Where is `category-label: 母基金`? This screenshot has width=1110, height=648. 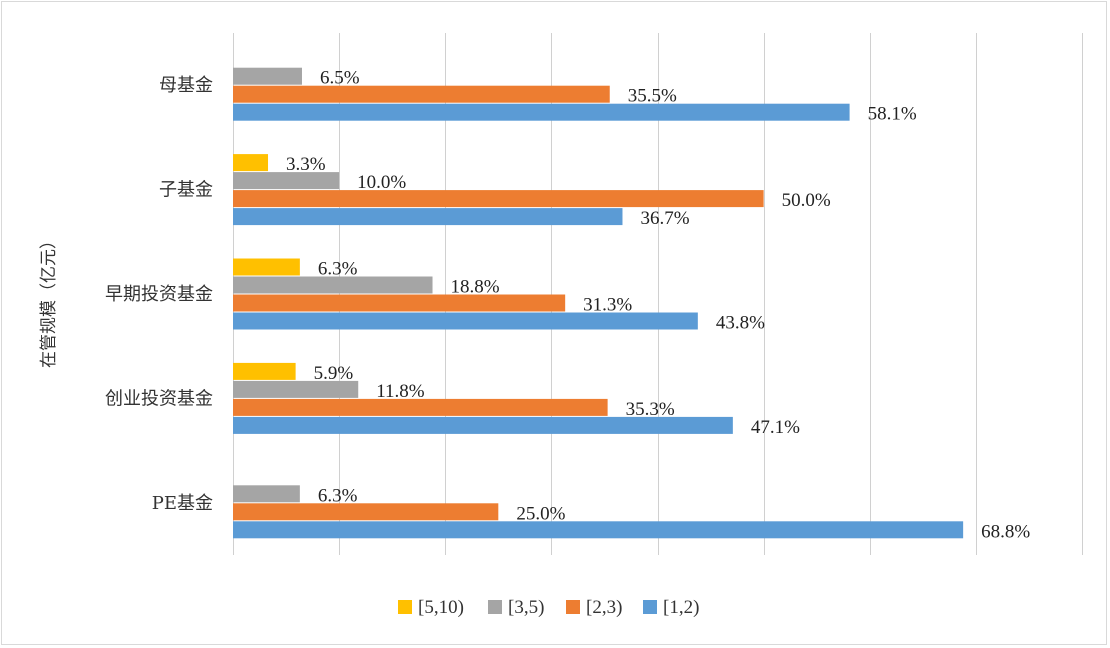 category-label: 母基金 is located at coordinates (186, 85).